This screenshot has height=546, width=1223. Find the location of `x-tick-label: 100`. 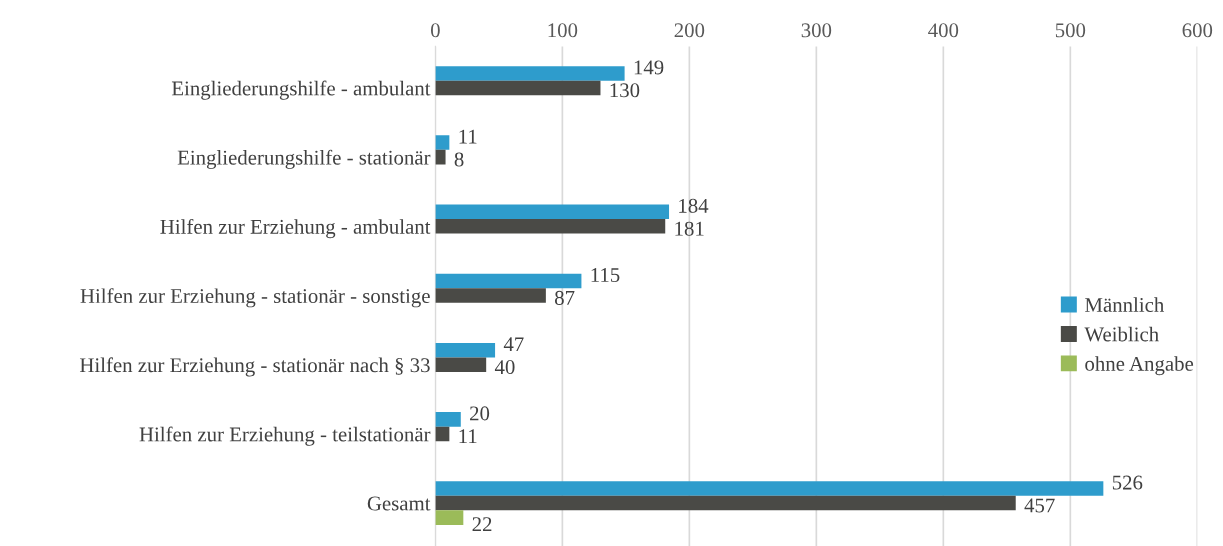

x-tick-label: 100 is located at coordinates (563, 30).